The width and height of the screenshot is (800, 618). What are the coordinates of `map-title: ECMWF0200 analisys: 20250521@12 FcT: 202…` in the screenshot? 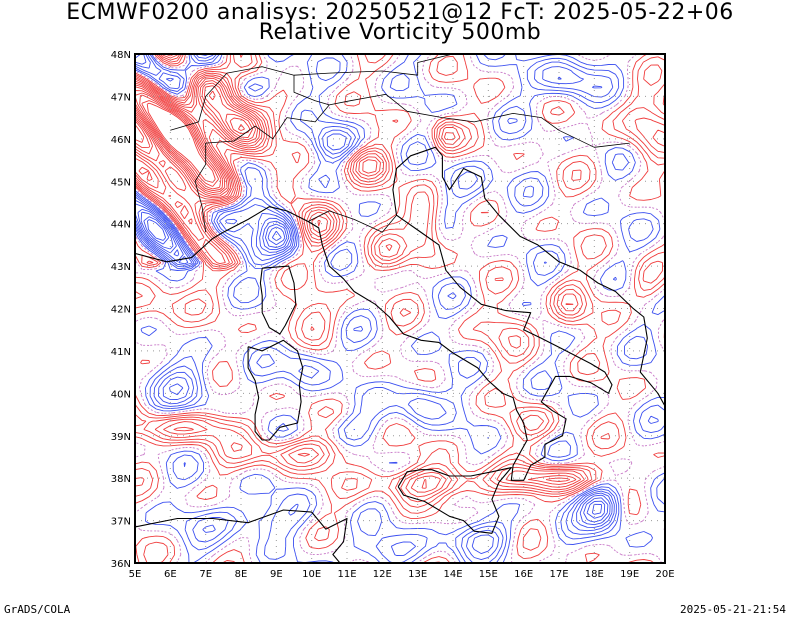 It's located at (400, 12).